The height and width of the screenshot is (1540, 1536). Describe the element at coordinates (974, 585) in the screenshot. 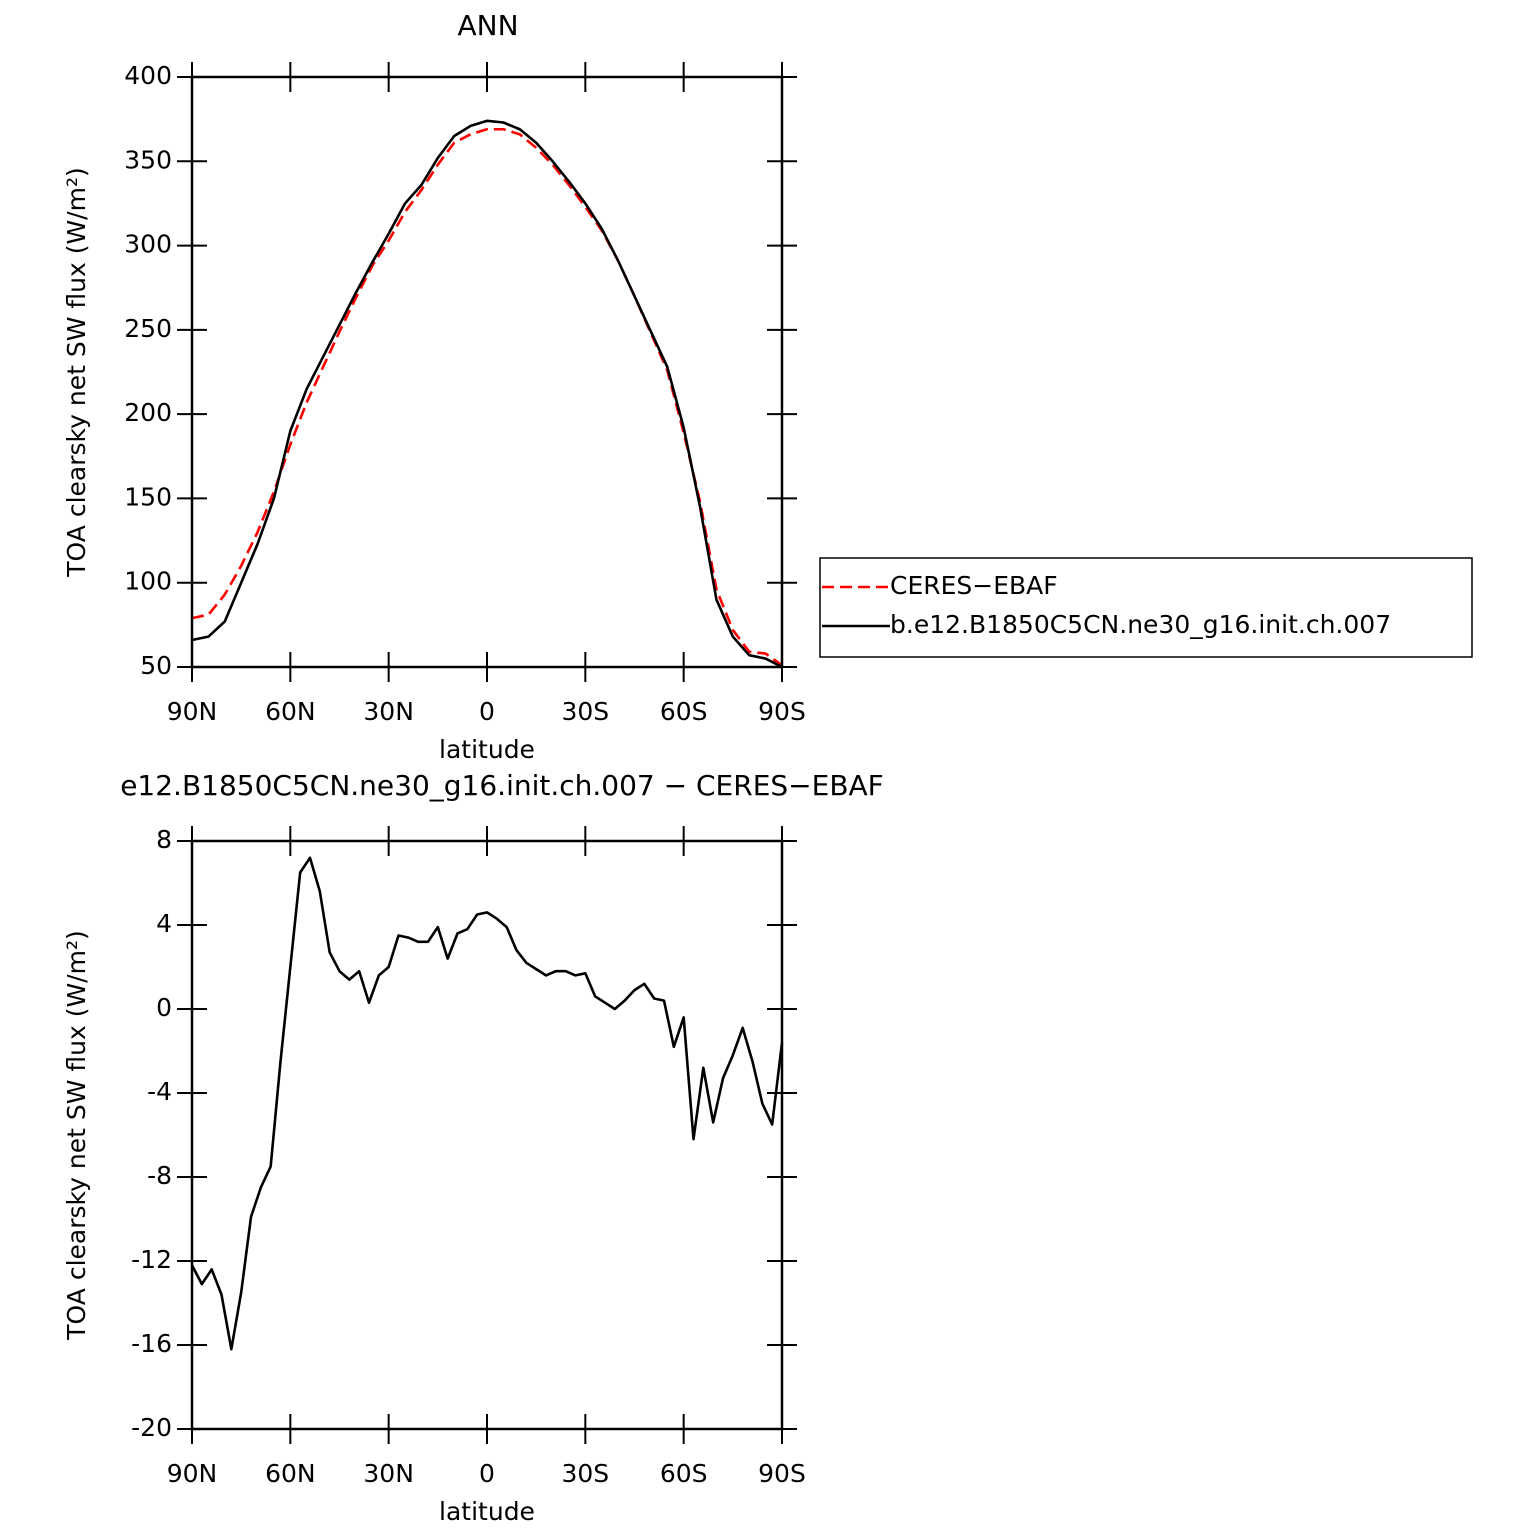

I see `legend-label: CERES−EBAF` at that location.